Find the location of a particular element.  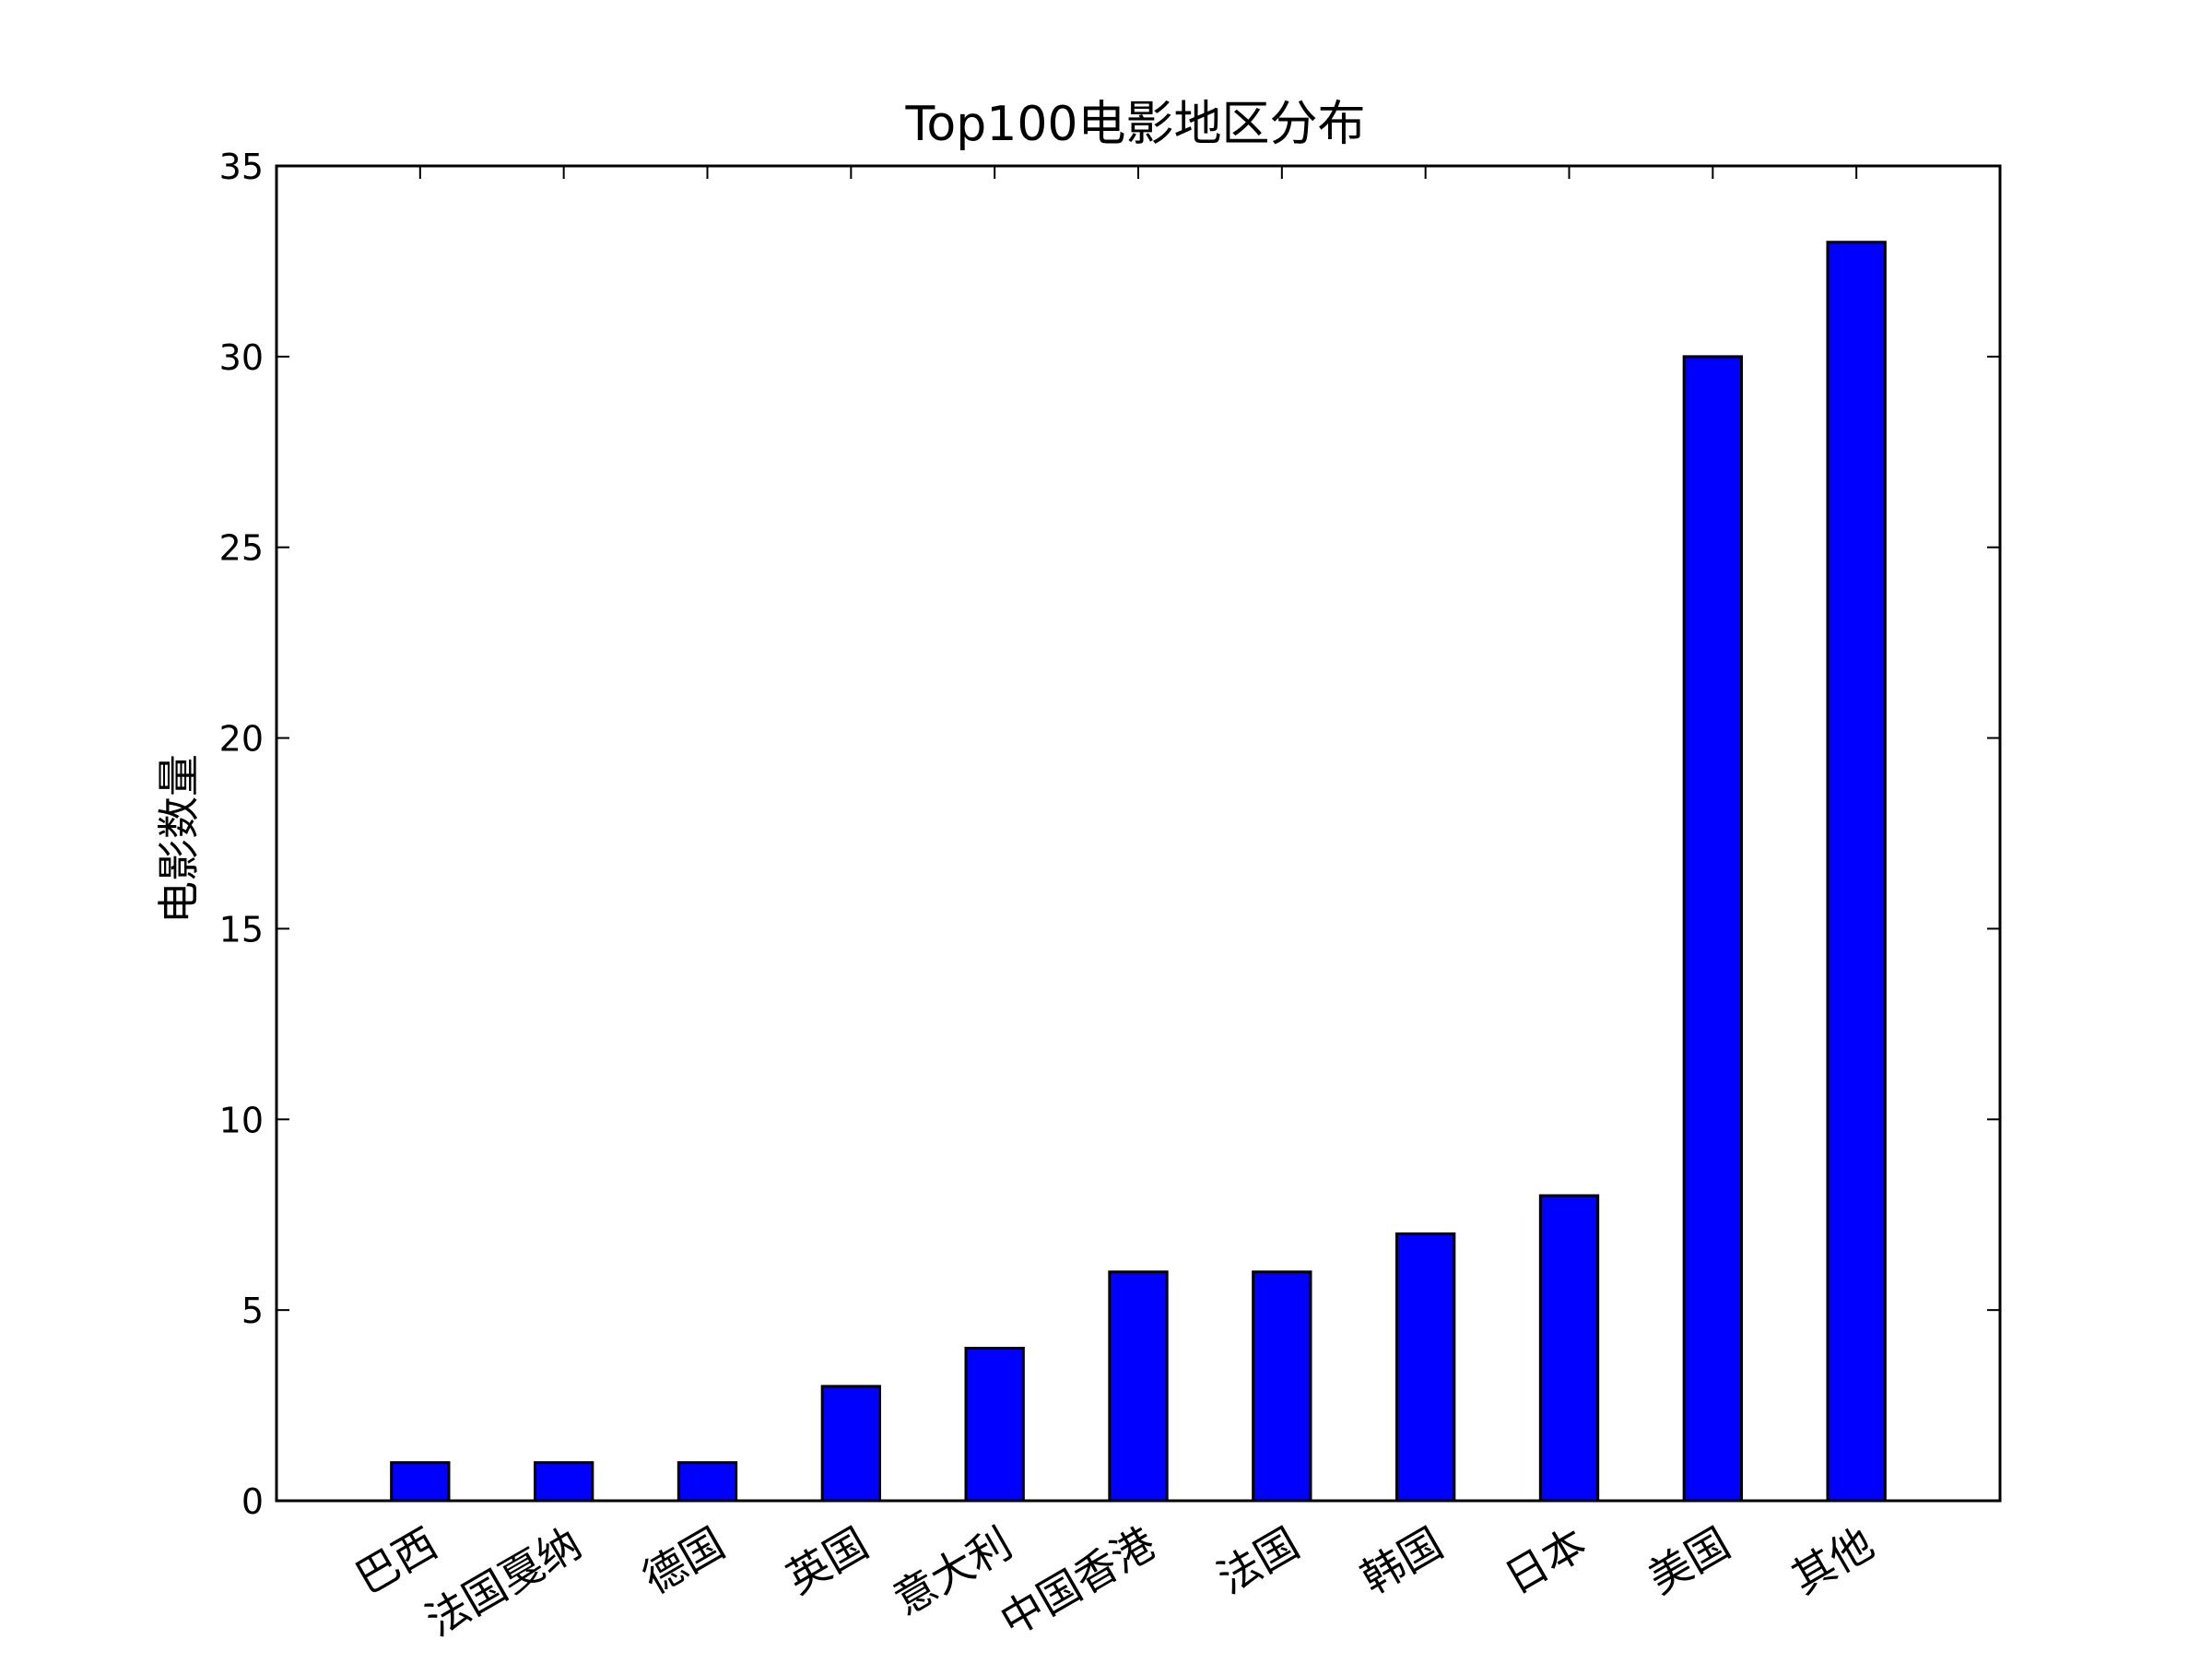

y-tick-label: 0 is located at coordinates (252, 1501).